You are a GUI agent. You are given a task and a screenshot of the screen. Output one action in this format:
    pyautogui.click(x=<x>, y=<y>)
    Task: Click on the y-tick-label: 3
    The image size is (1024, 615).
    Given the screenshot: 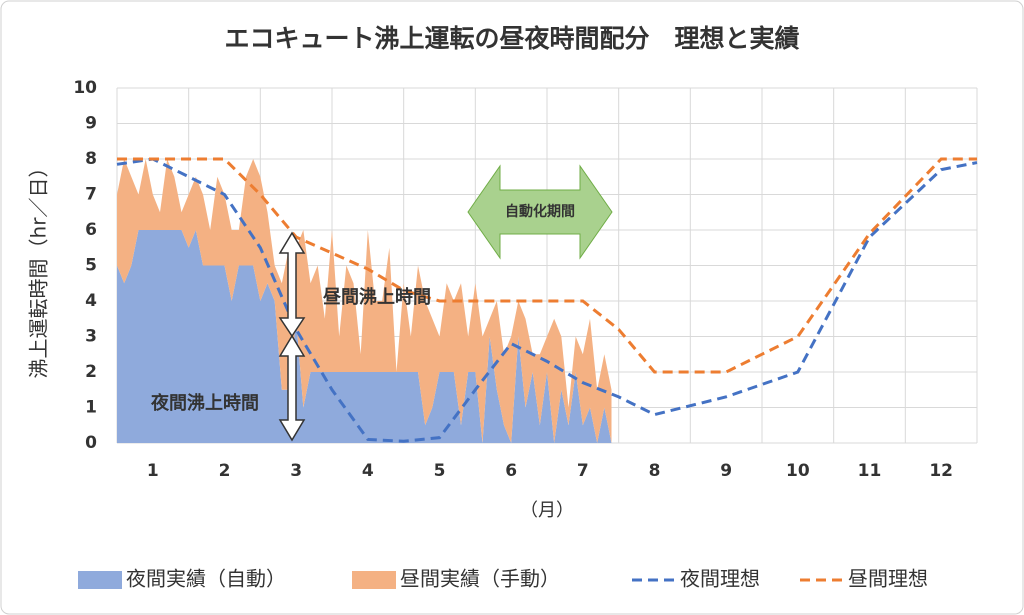 What is the action you would take?
    pyautogui.click(x=91, y=337)
    